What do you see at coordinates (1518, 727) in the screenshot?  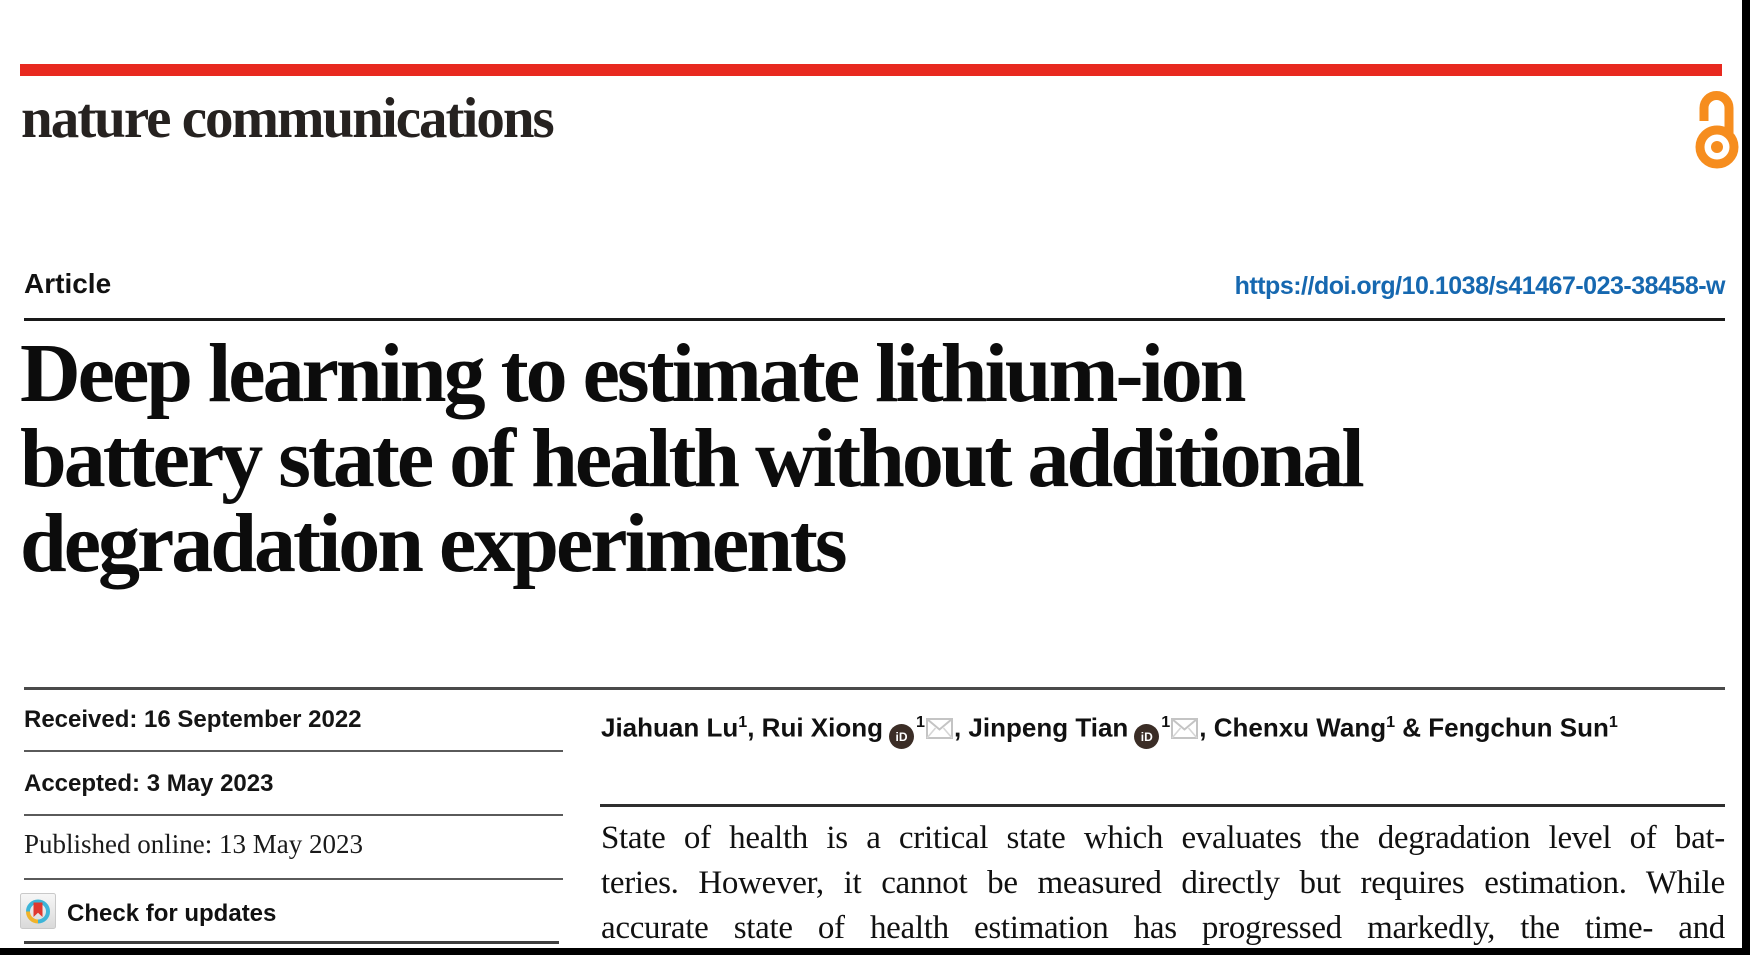 I see `author-name: Fengchun Sun` at bounding box center [1518, 727].